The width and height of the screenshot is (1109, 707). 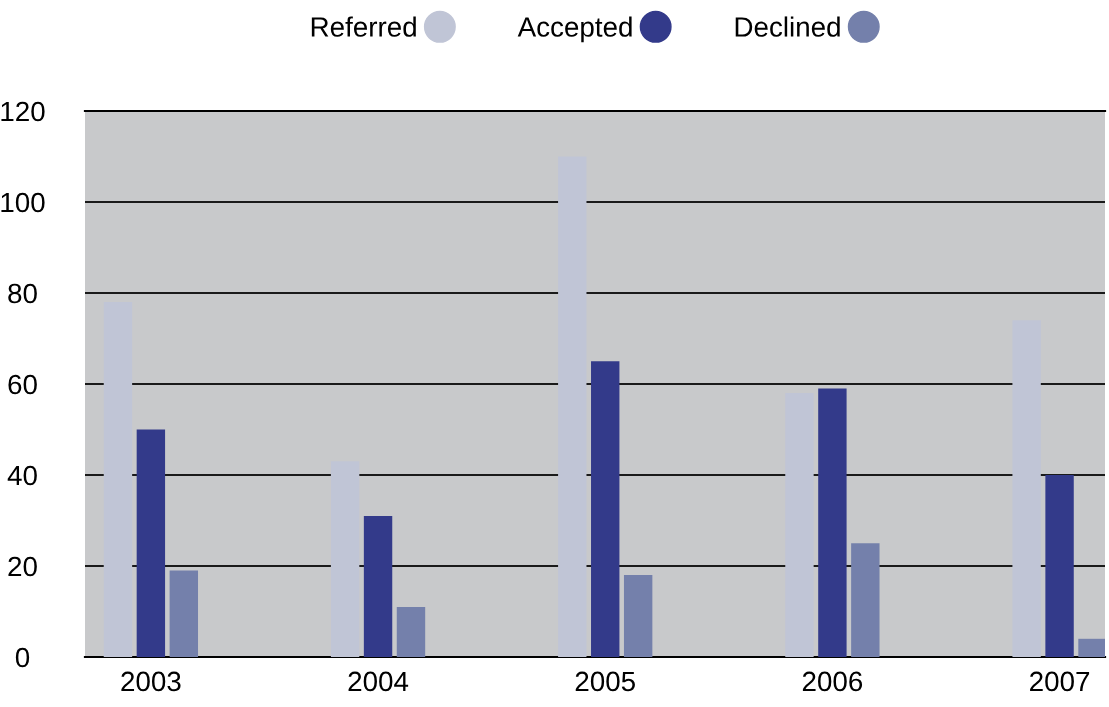 I want to click on x-tick-label: 2005, so click(x=605, y=681).